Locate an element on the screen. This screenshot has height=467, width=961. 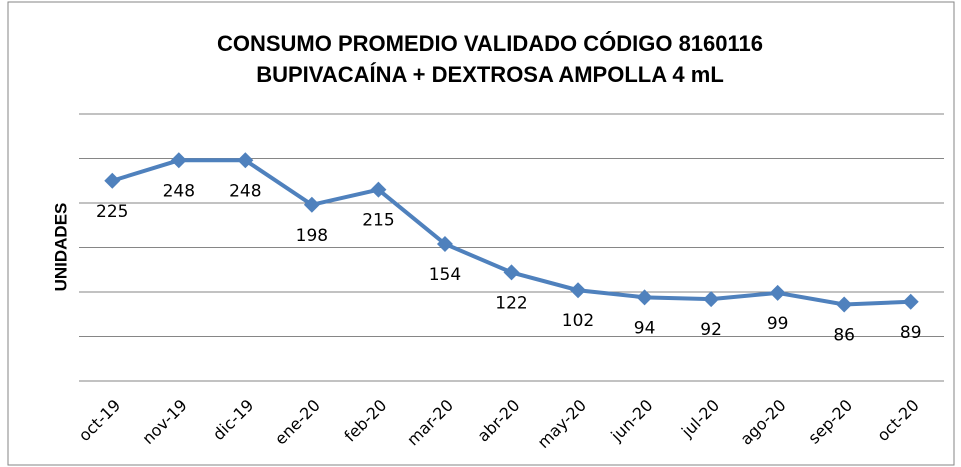
data-label: 154 is located at coordinates (445, 275).